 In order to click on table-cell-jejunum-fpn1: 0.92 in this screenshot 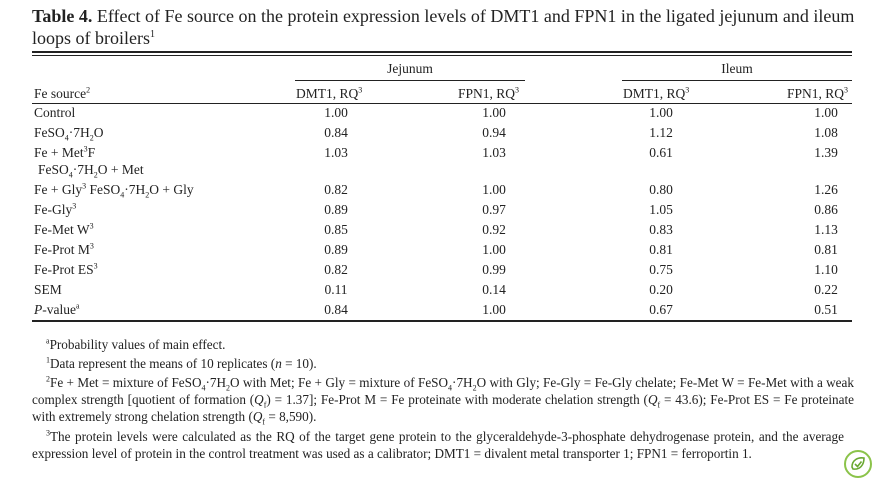, I will do `click(494, 229)`.